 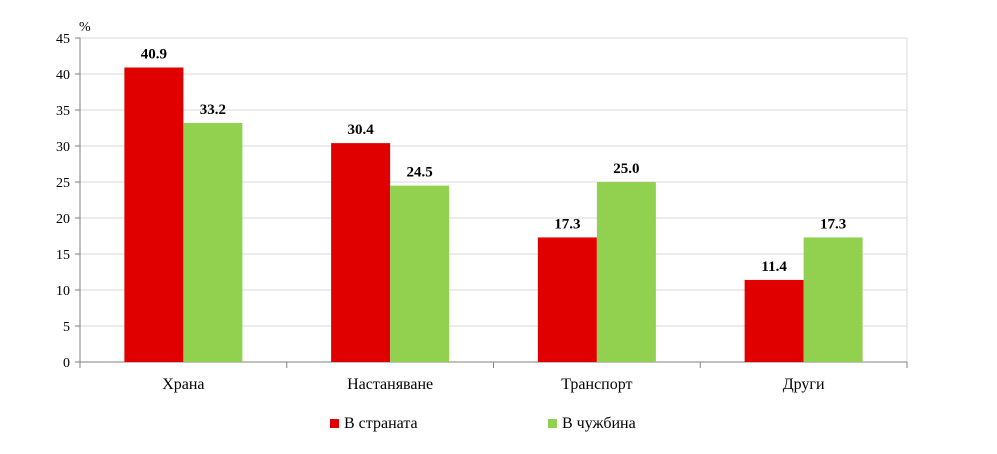 What do you see at coordinates (493, 384) in the screenshot?
I see `x-axis-categories: Храна Настаняване Транспорт Други` at bounding box center [493, 384].